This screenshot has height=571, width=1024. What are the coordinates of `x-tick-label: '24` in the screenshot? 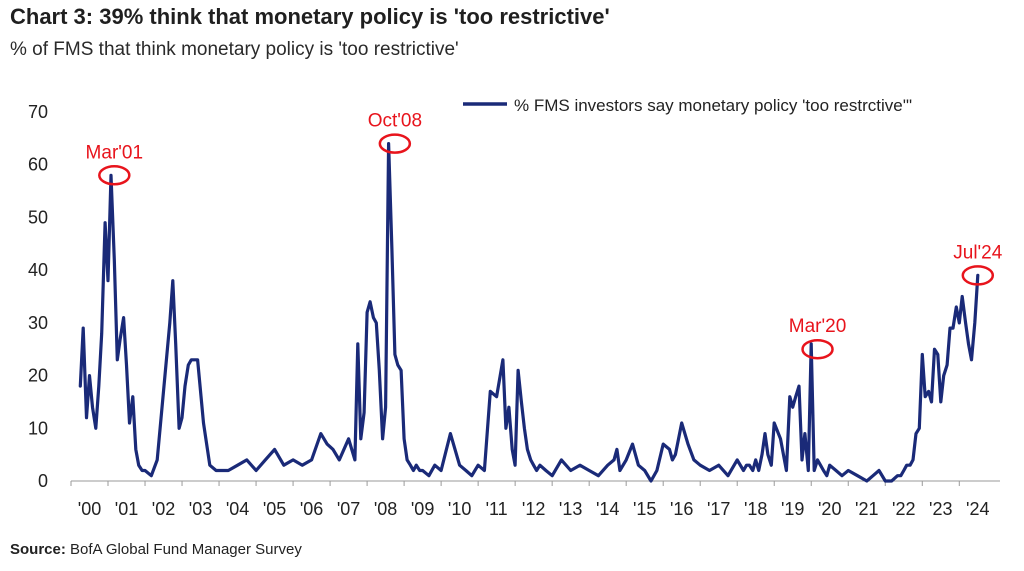 It's located at (977, 509).